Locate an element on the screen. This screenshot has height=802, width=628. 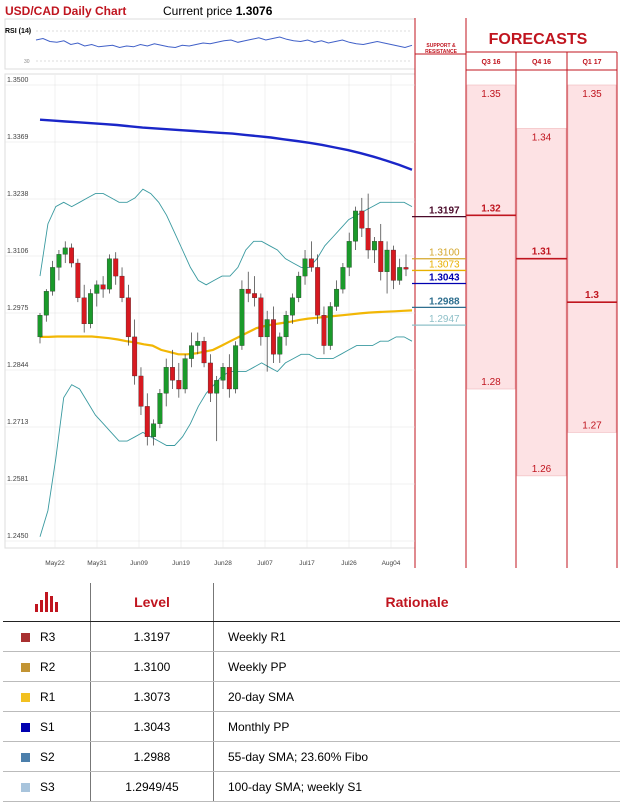
level-rationale: Weekly R1 is located at coordinates (416, 636).